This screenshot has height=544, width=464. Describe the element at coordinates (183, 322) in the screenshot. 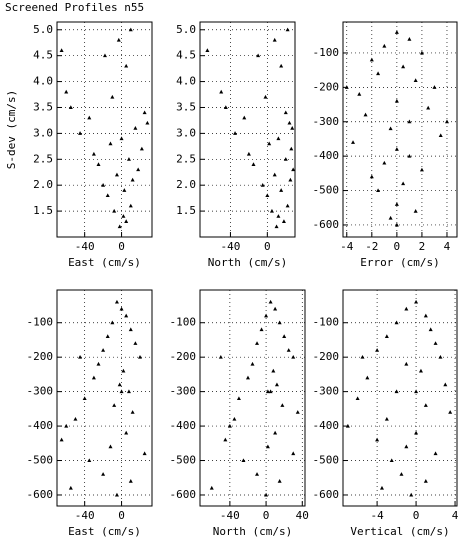

I see `y-tick-label: -100` at that location.